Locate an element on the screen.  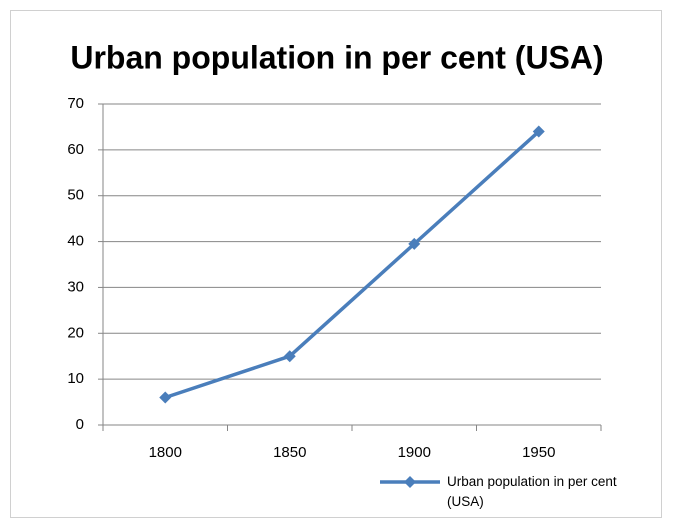
y-tick-label: 30 is located at coordinates (75, 286).